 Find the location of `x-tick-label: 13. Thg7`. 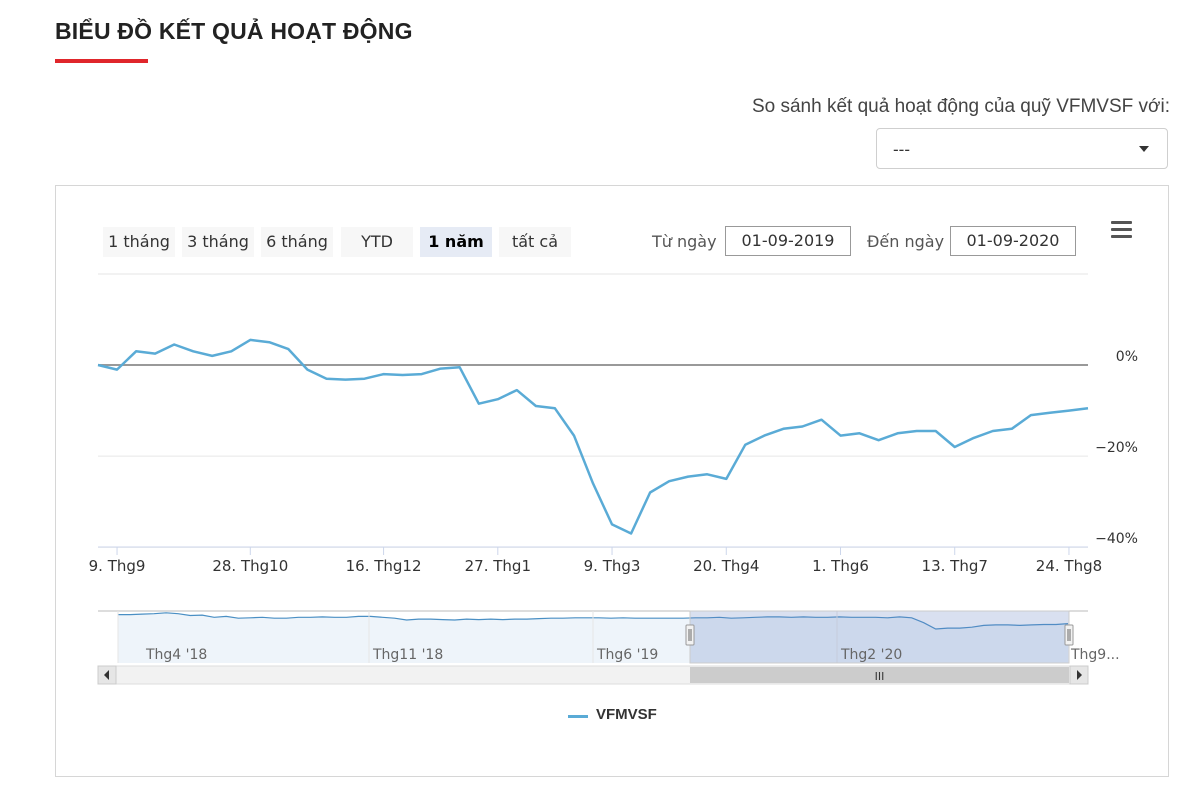

x-tick-label: 13. Thg7 is located at coordinates (955, 566).